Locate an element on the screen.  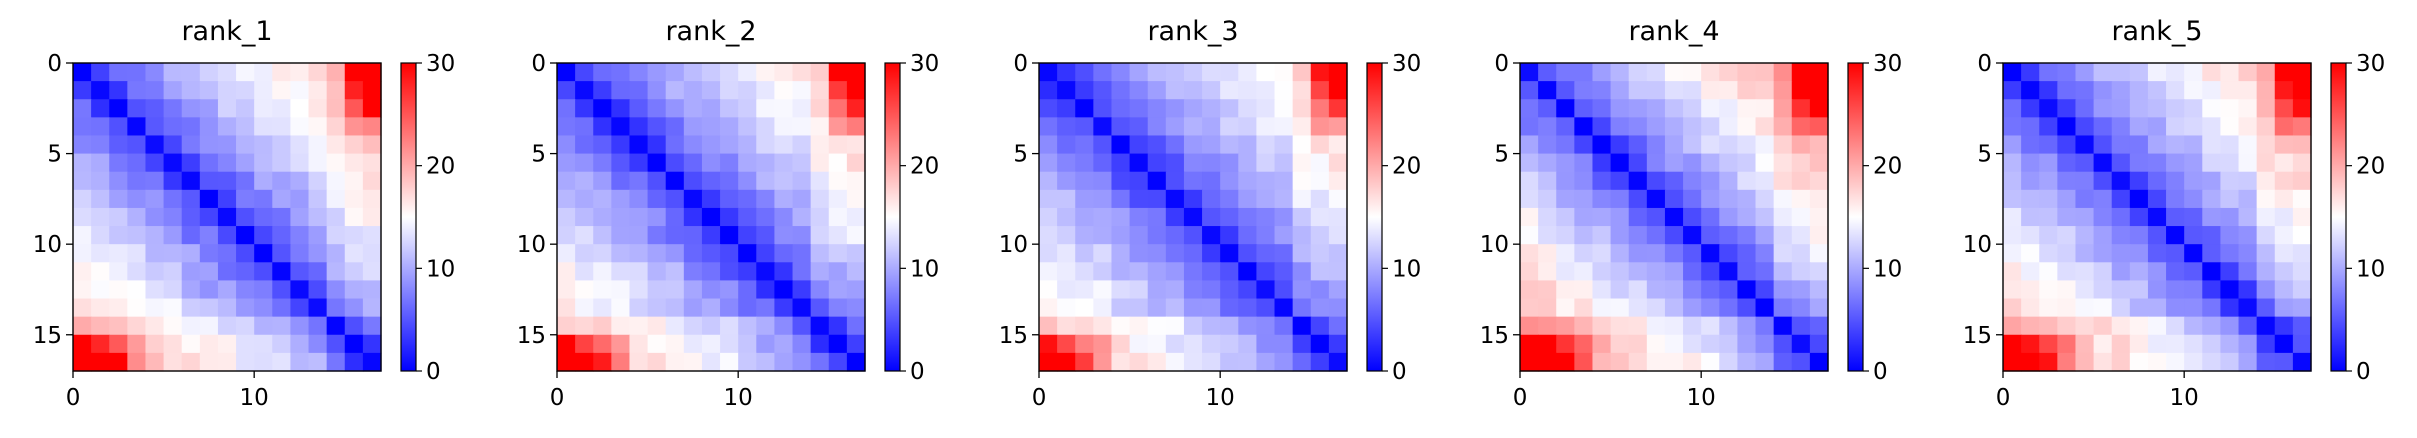
colorbar is located at coordinates (408, 217).